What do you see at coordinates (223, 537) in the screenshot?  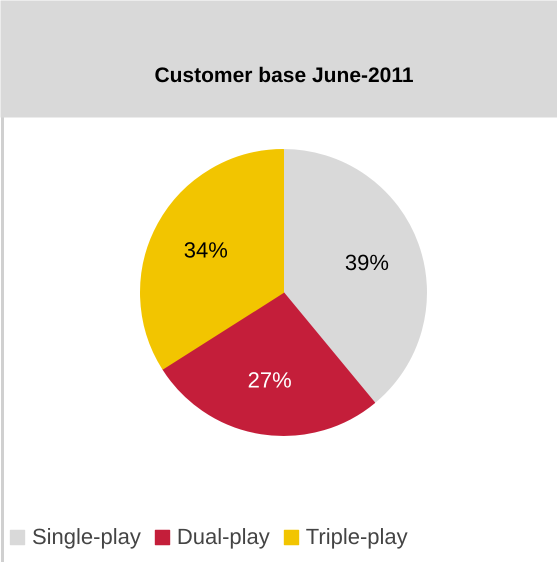 I see `legend-label: Dual-play` at bounding box center [223, 537].